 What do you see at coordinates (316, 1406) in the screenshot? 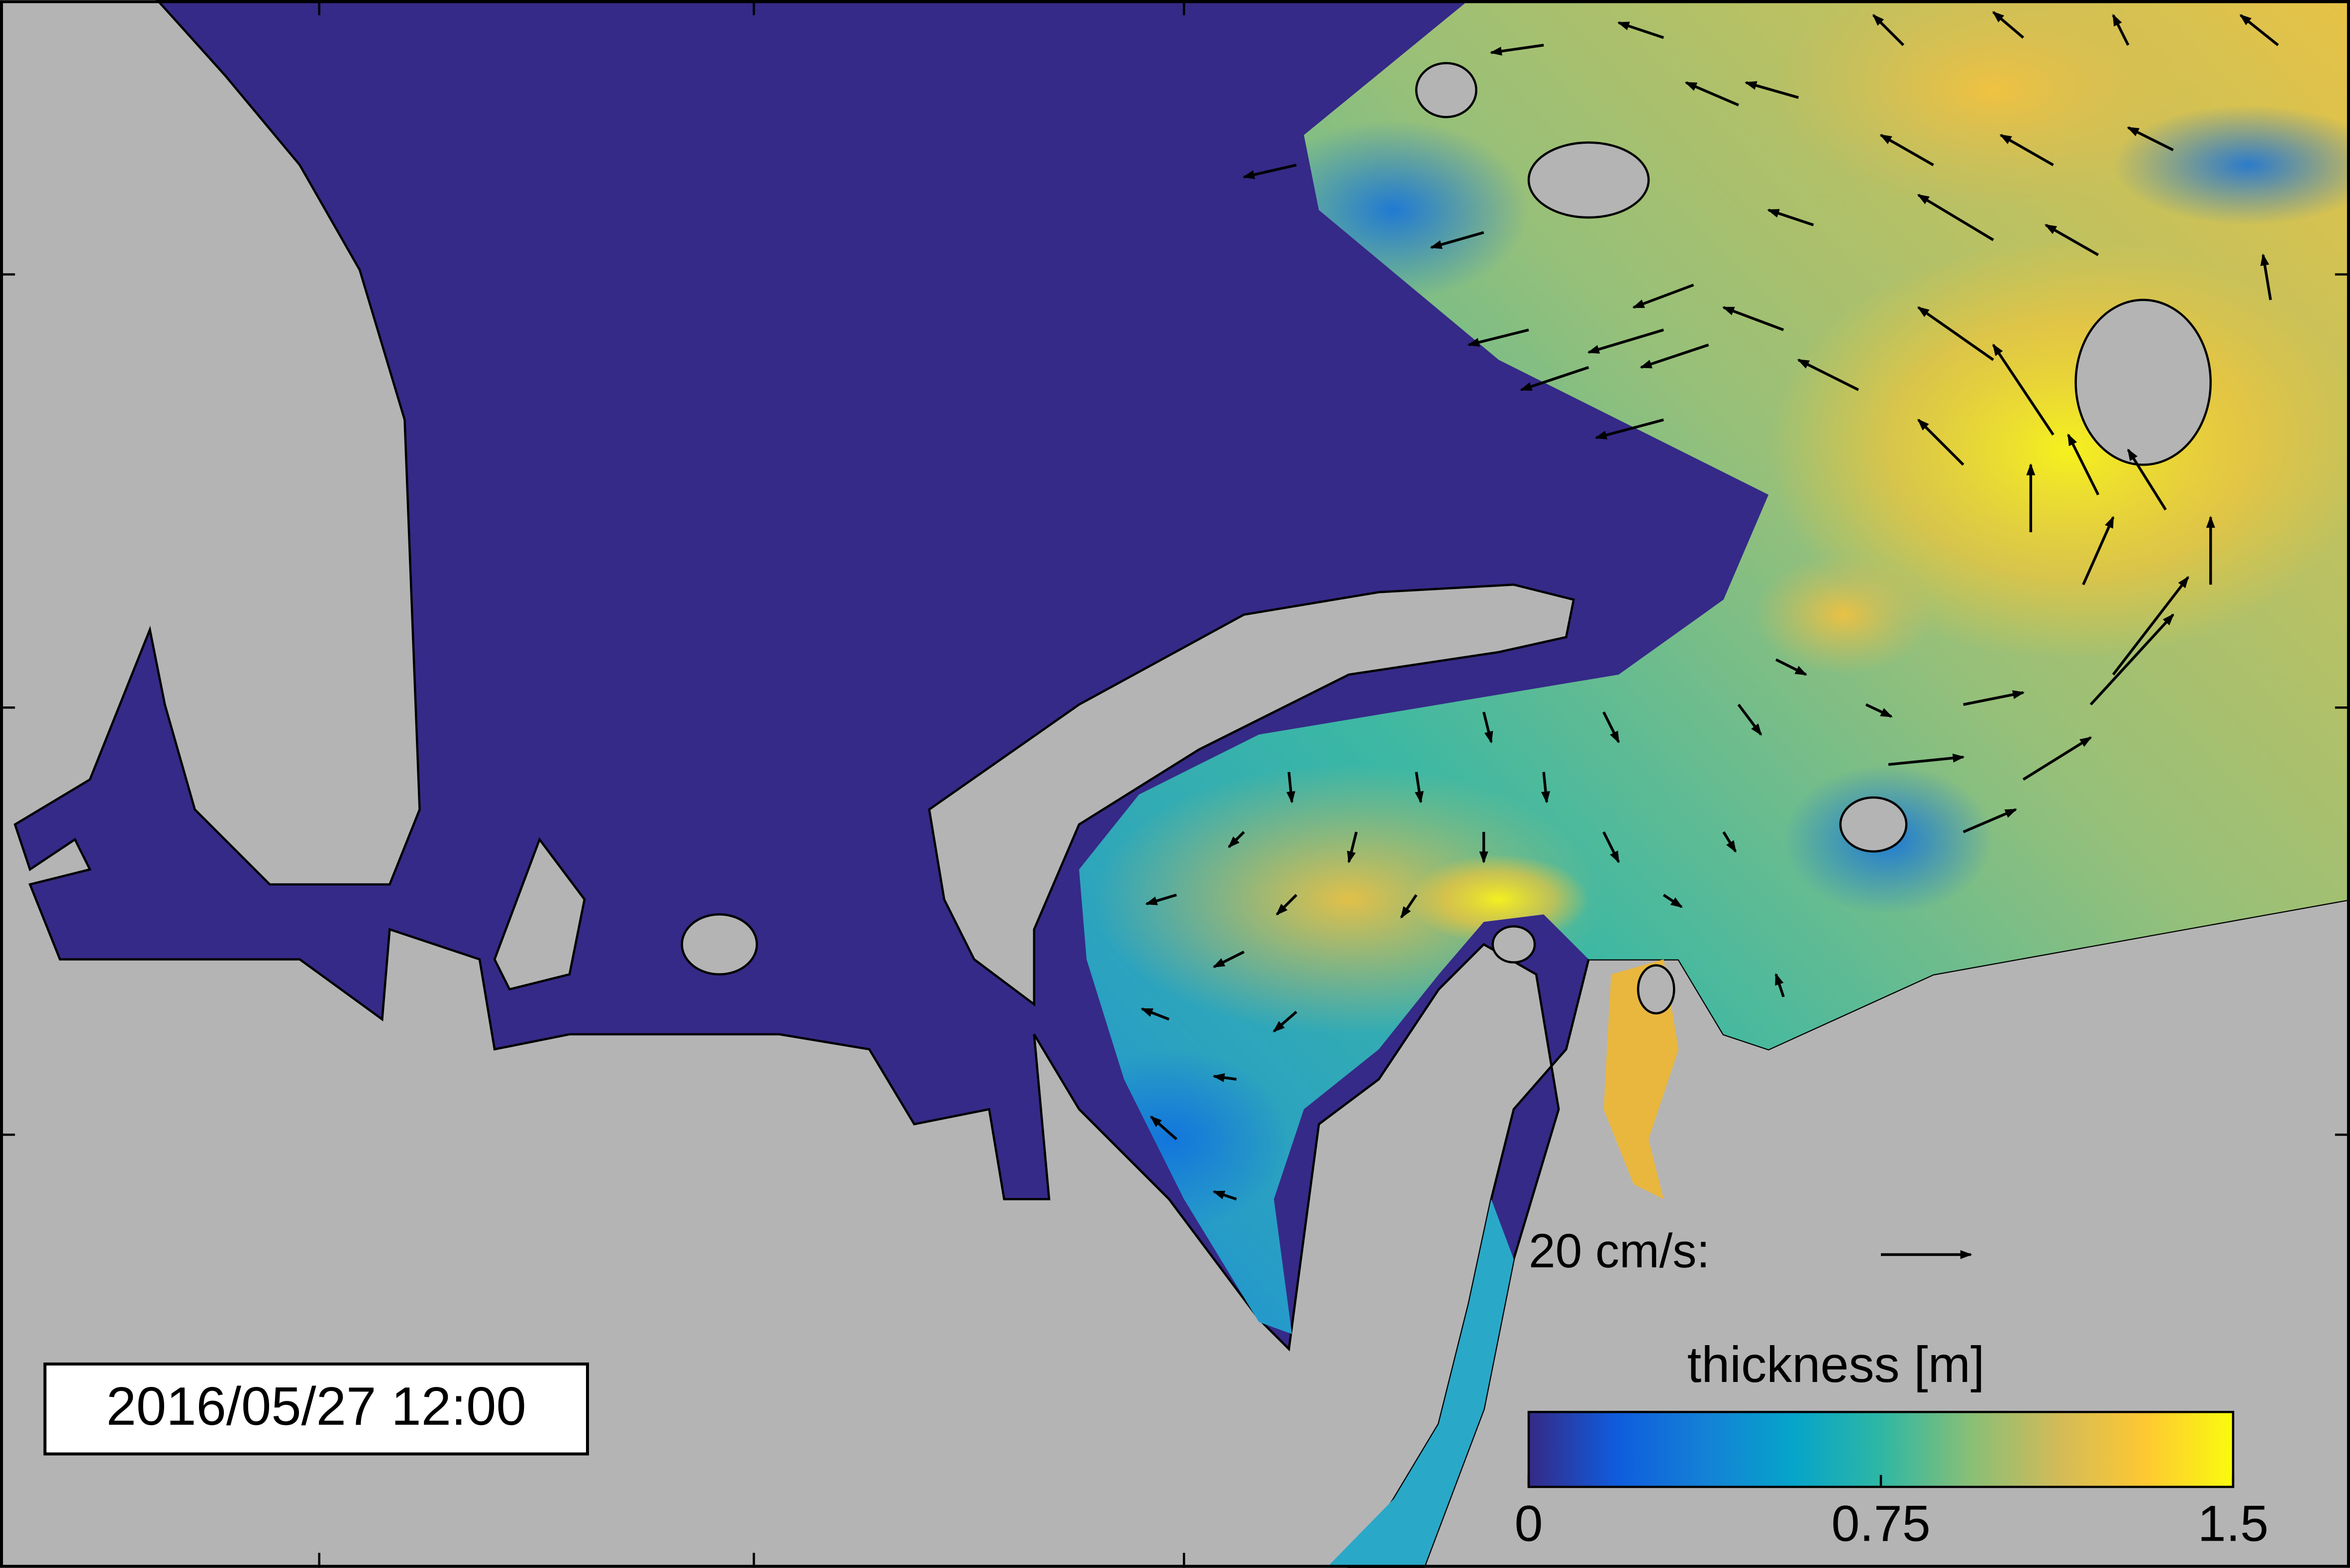
I see `timestamp: 2016/05/27 12:00` at bounding box center [316, 1406].